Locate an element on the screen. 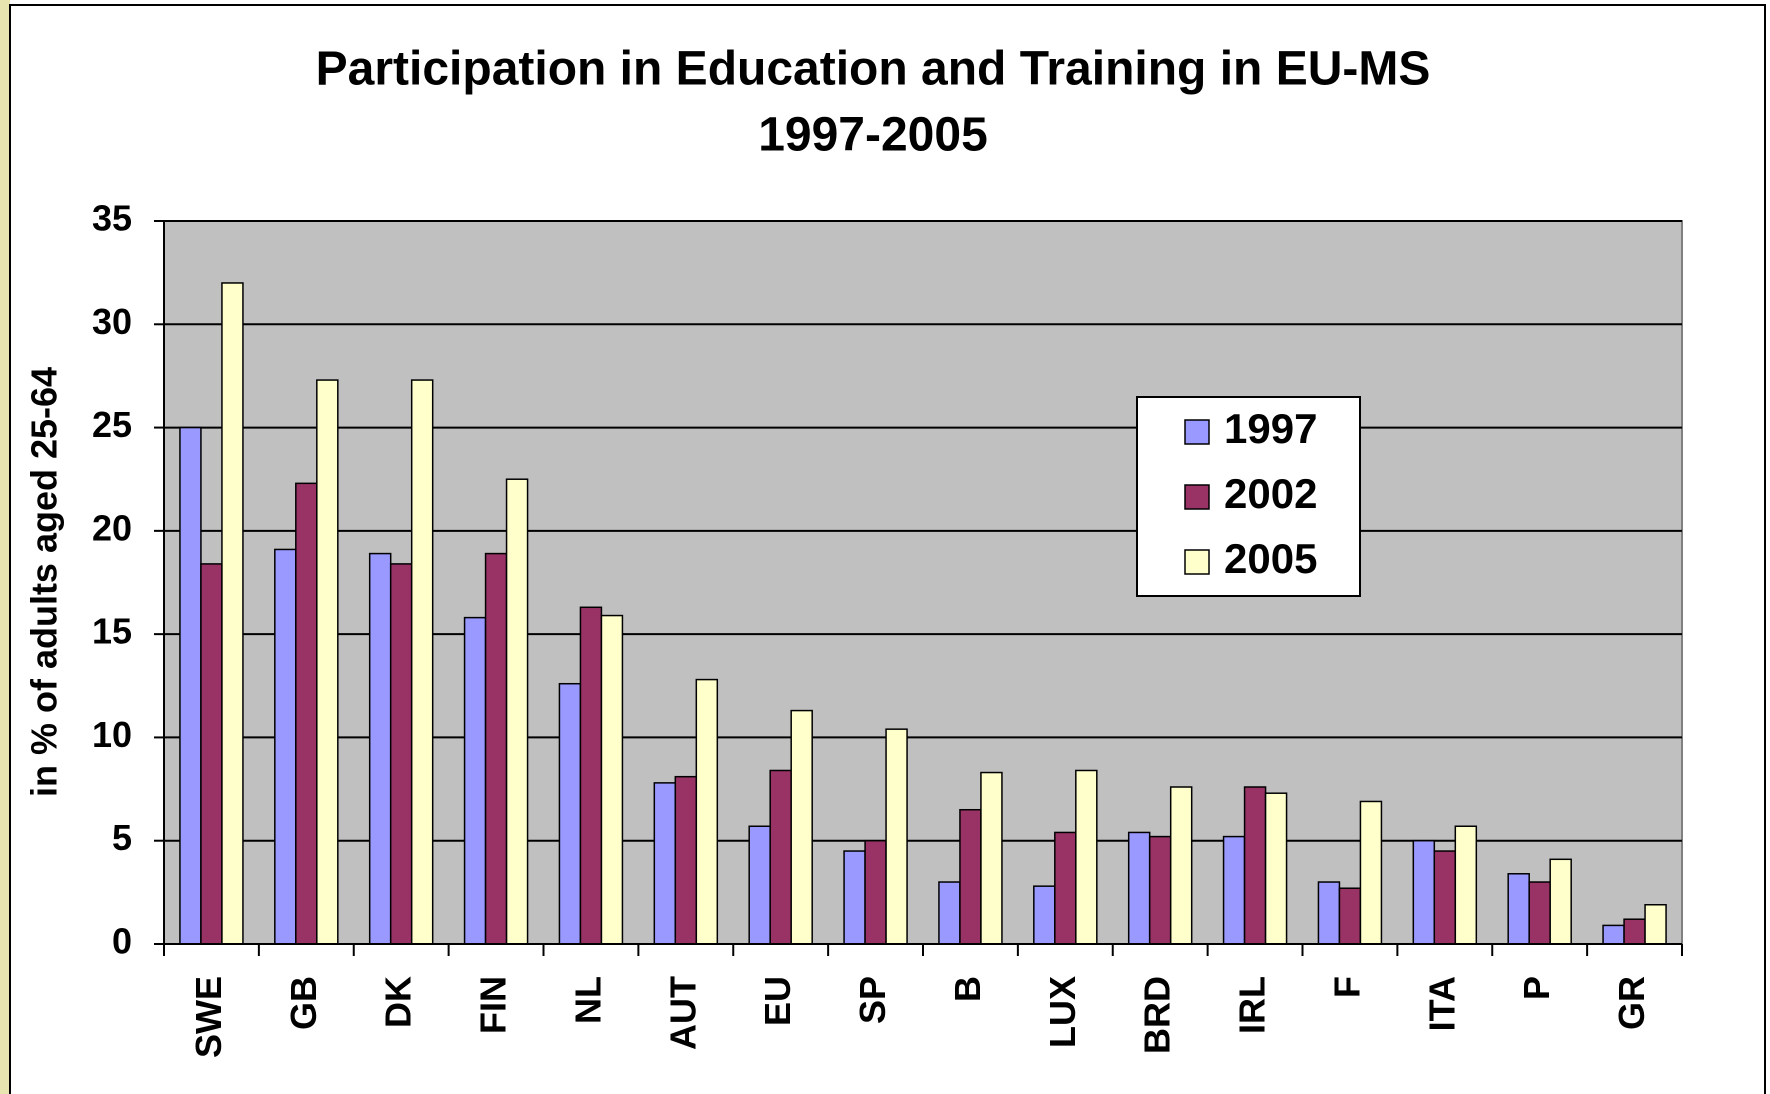  y-tick-label: 15 is located at coordinates (112, 631).